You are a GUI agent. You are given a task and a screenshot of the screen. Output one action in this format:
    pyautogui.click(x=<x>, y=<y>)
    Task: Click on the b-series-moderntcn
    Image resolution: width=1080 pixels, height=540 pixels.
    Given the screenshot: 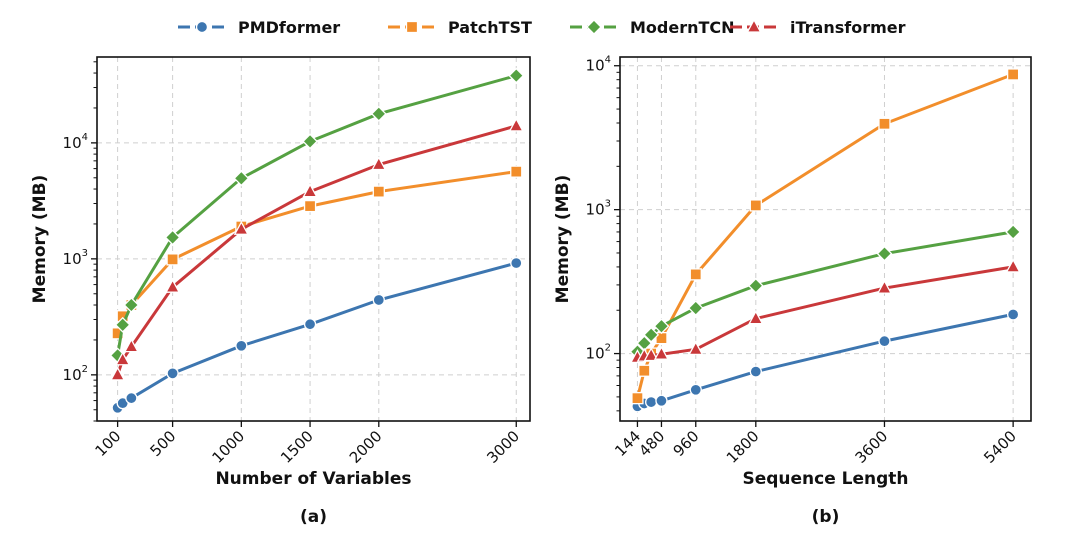 What is the action you would take?
    pyautogui.click(x=825, y=292)
    